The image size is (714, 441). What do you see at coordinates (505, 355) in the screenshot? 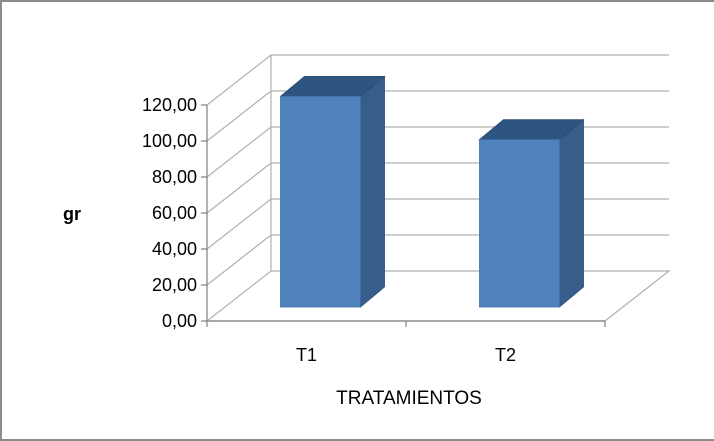
I see `x-category-label: T2` at bounding box center [505, 355].